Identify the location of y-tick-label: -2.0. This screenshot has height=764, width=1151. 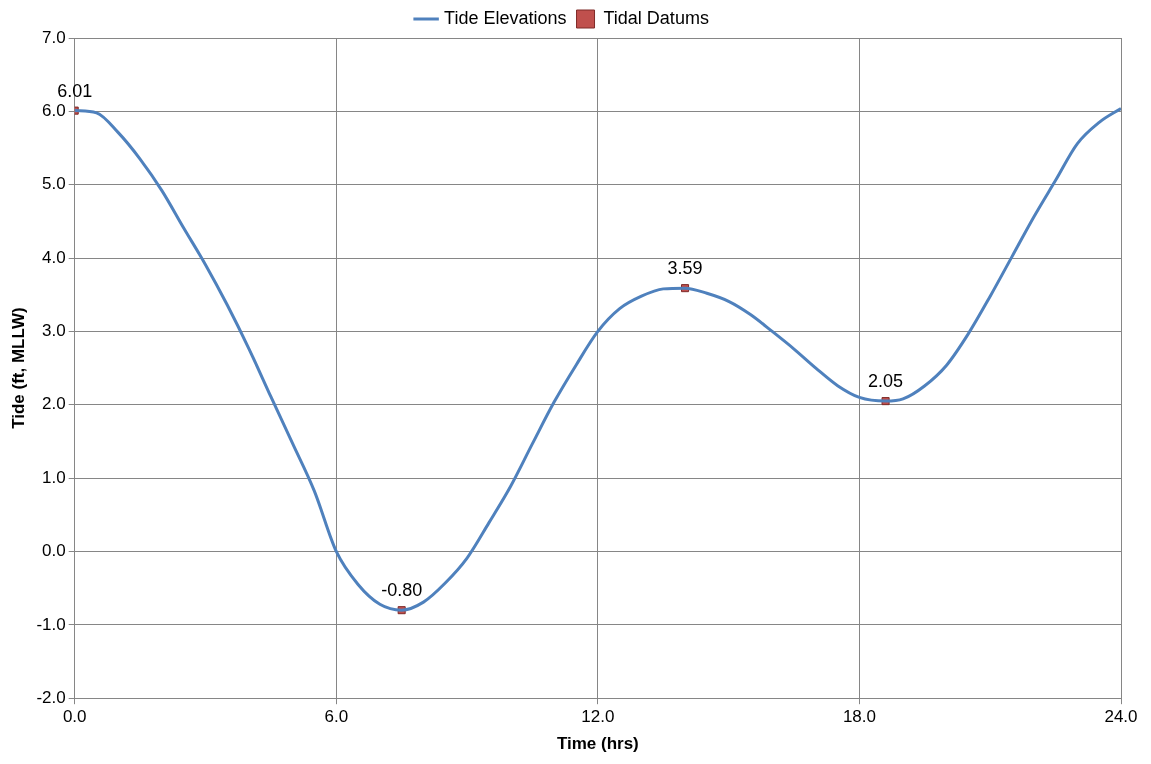
(51, 697).